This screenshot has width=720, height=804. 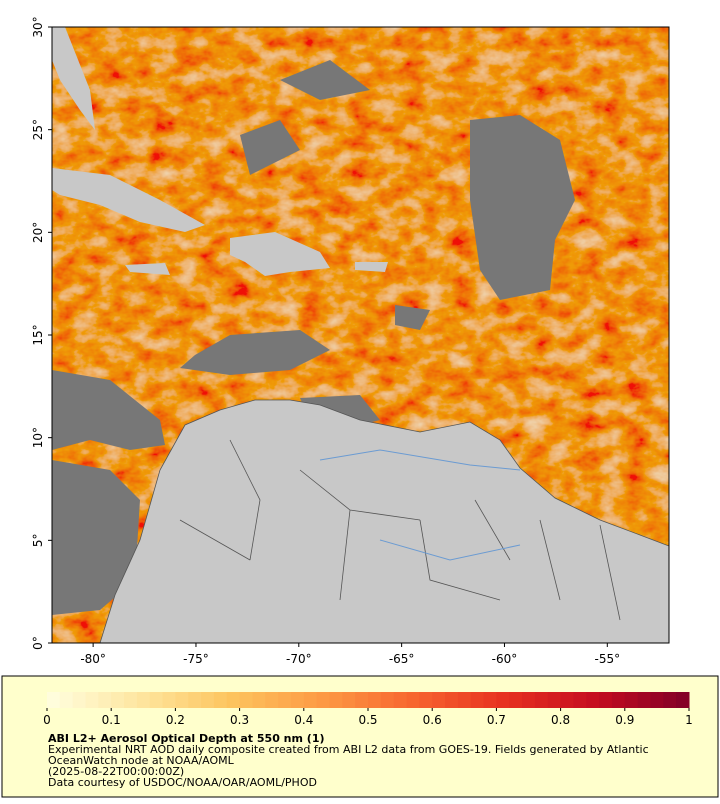 I want to click on colorbar-tick-label: 0.3, so click(x=239, y=720).